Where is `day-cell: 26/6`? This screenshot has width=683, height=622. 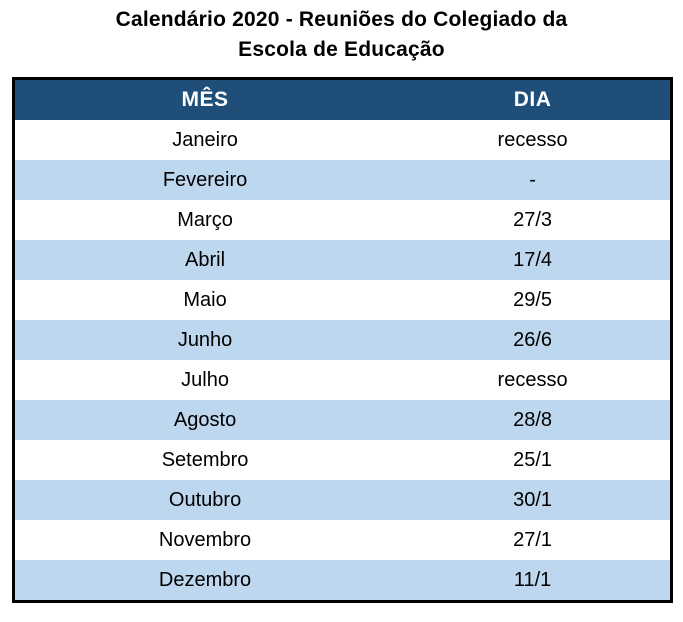
day-cell: 26/6 is located at coordinates (533, 340).